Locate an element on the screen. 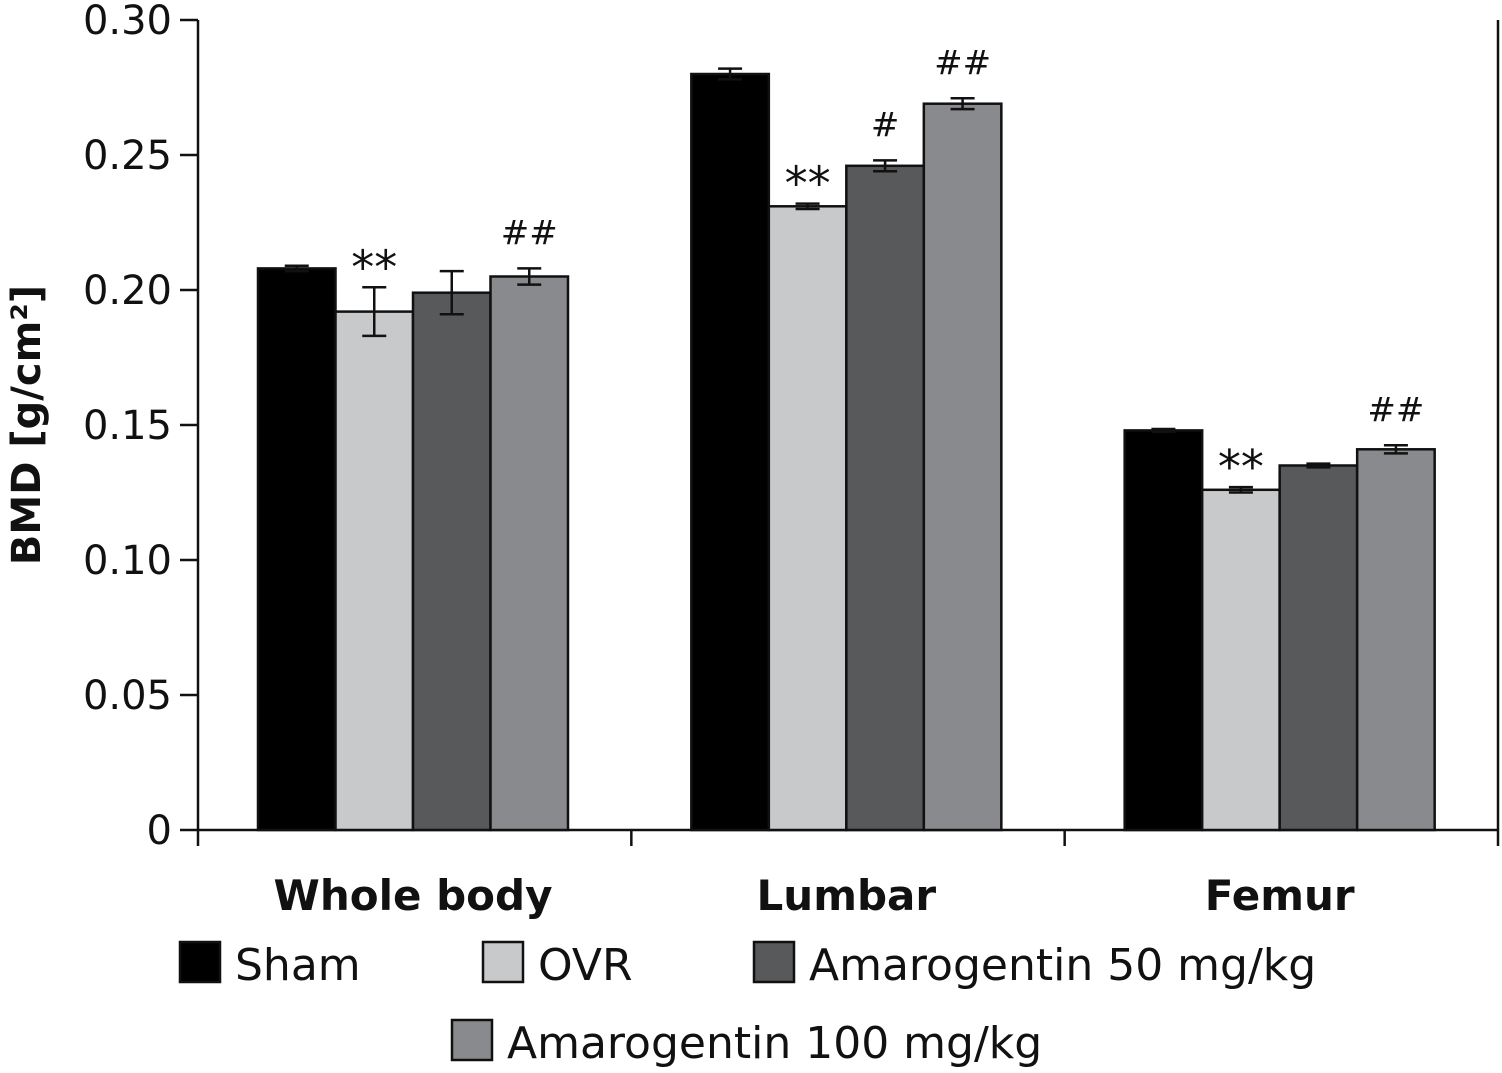  y-tick-label: 0 is located at coordinates (159, 831).